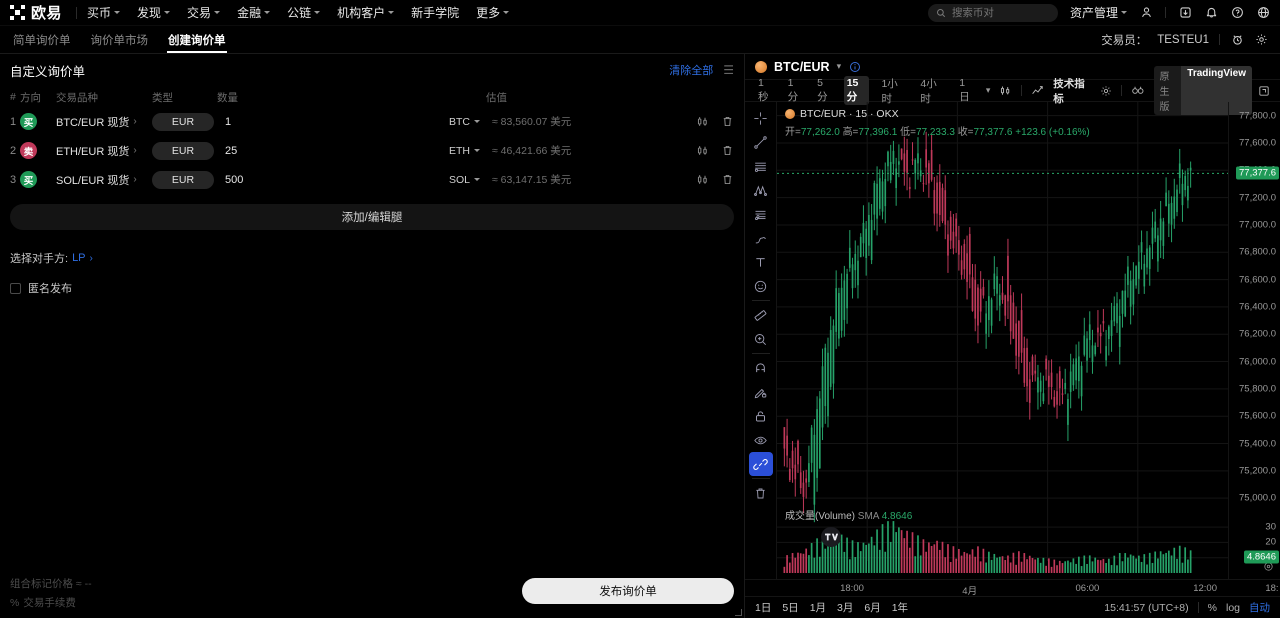 This screenshot has height=618, width=1280. Describe the element at coordinates (761, 190) in the screenshot. I see `pitchfork-pattern-icon` at that location.